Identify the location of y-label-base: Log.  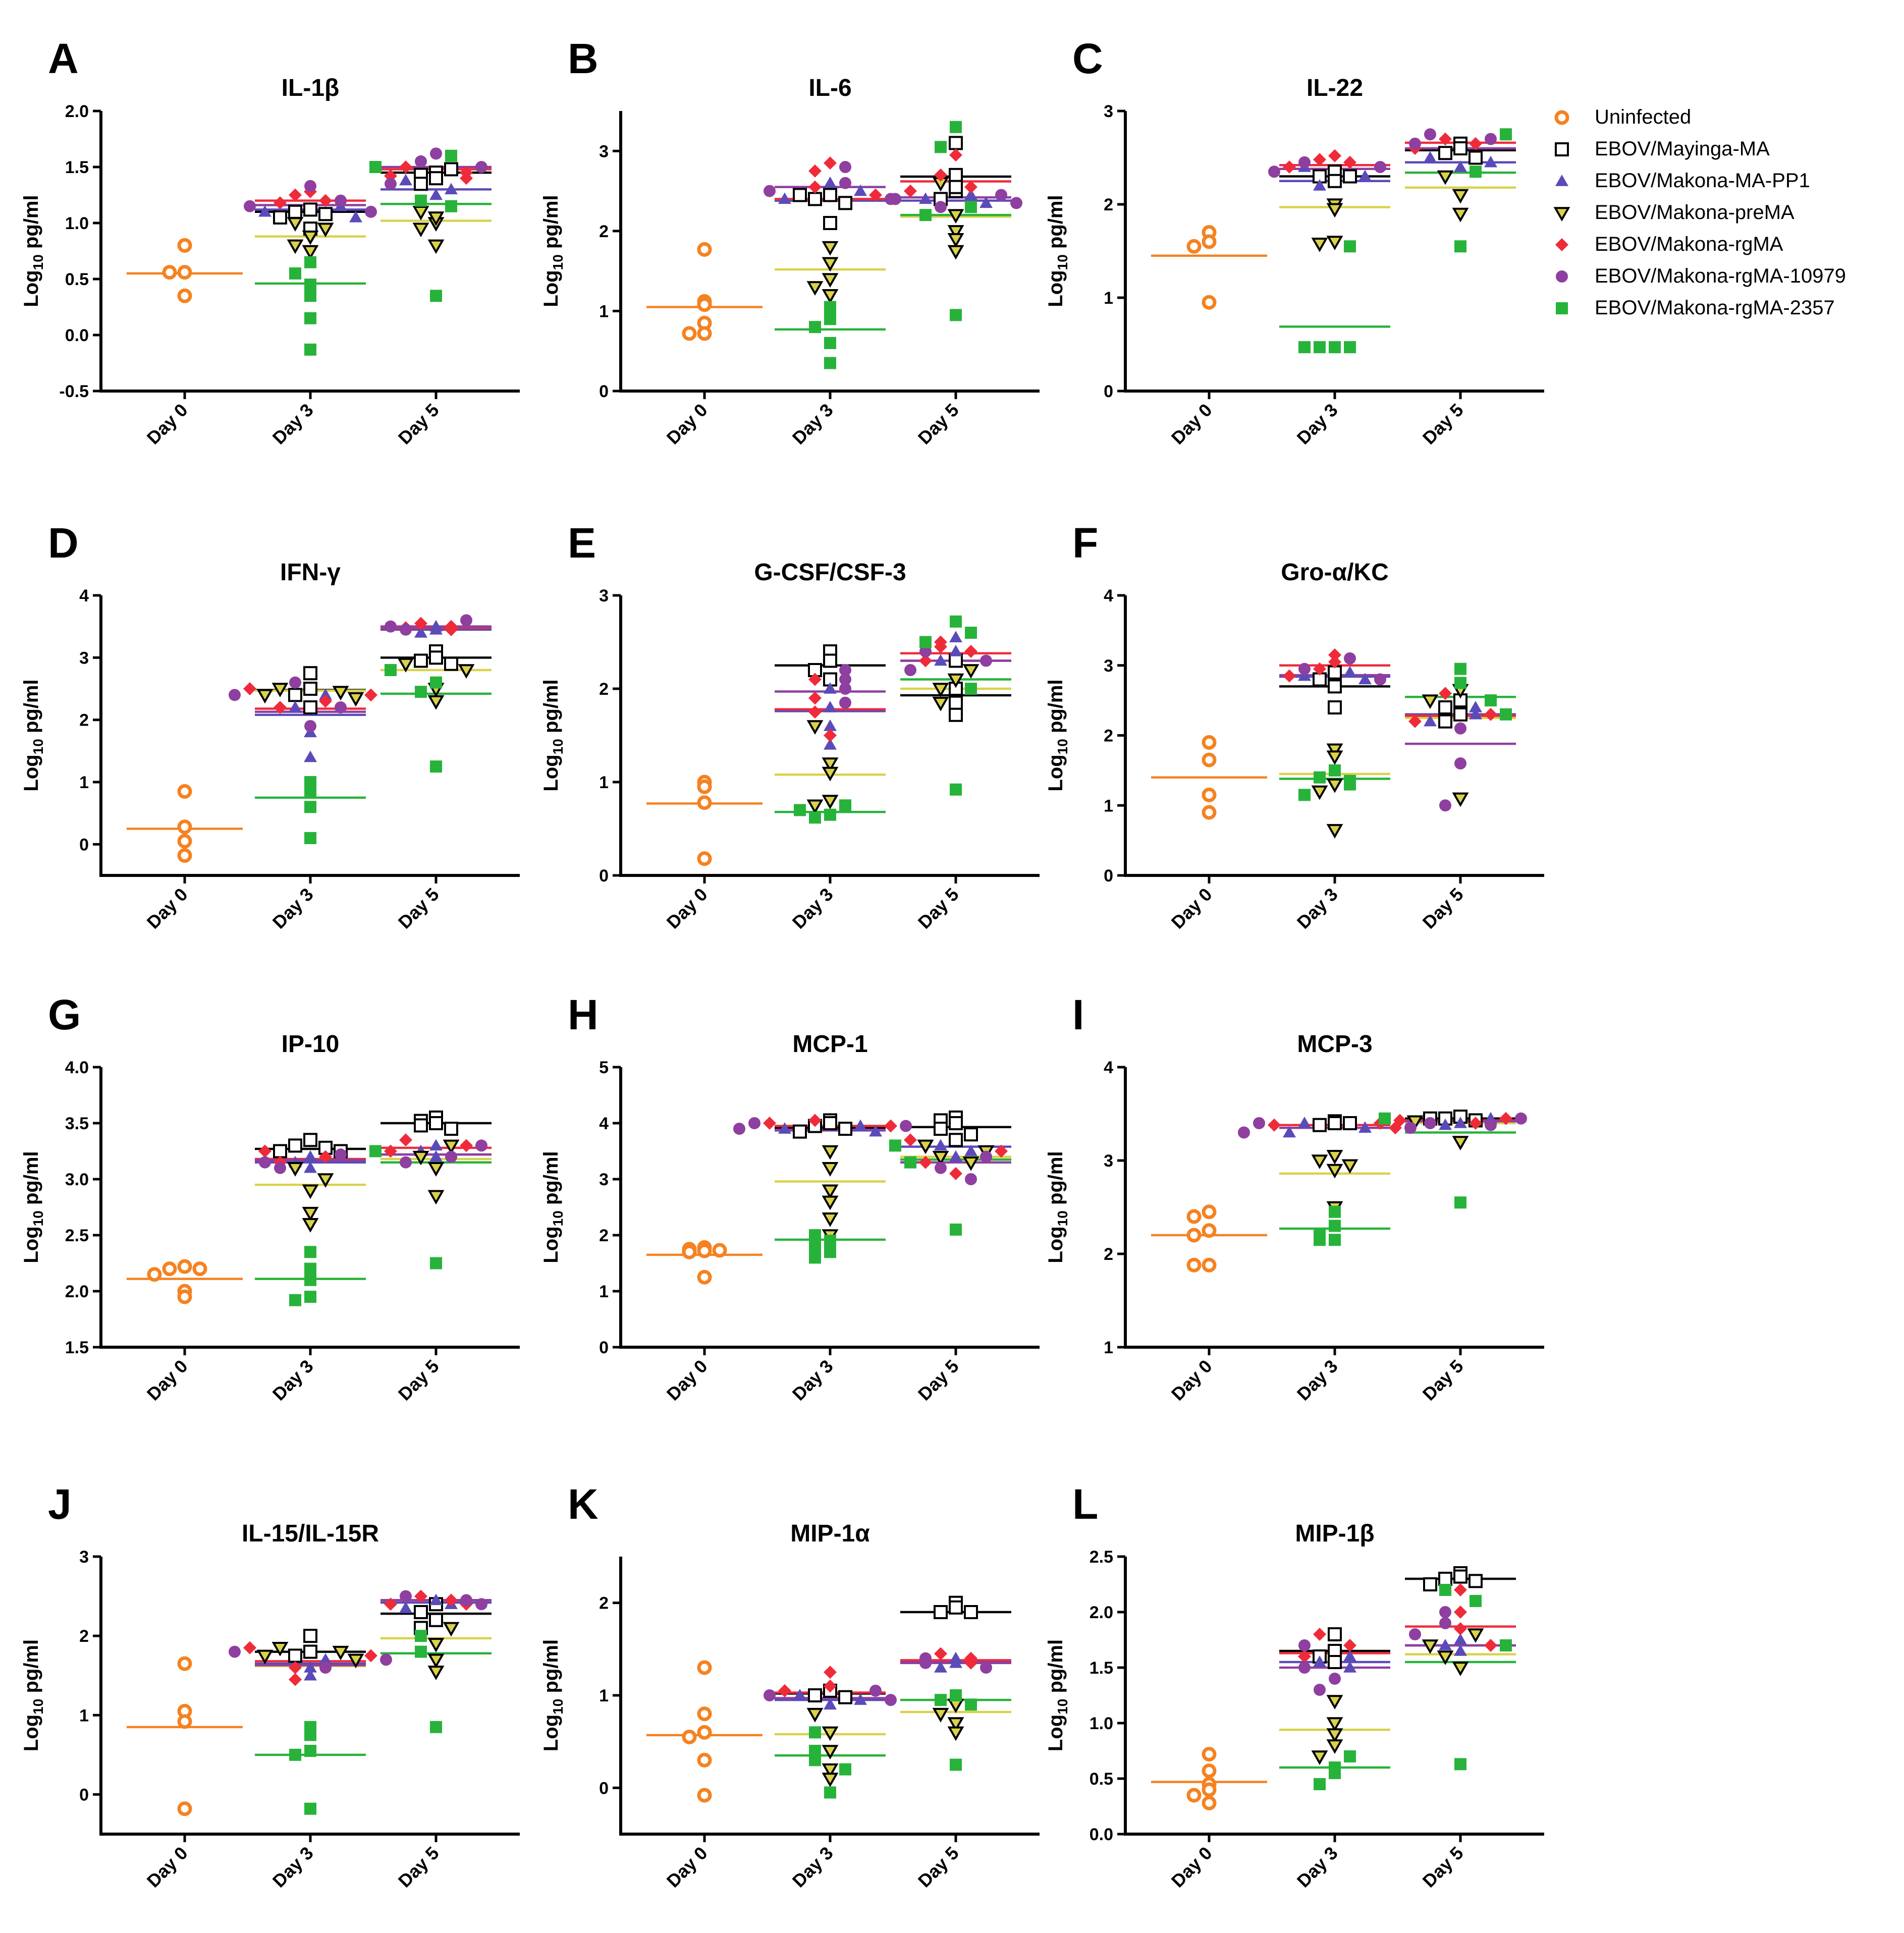
(551, 772).